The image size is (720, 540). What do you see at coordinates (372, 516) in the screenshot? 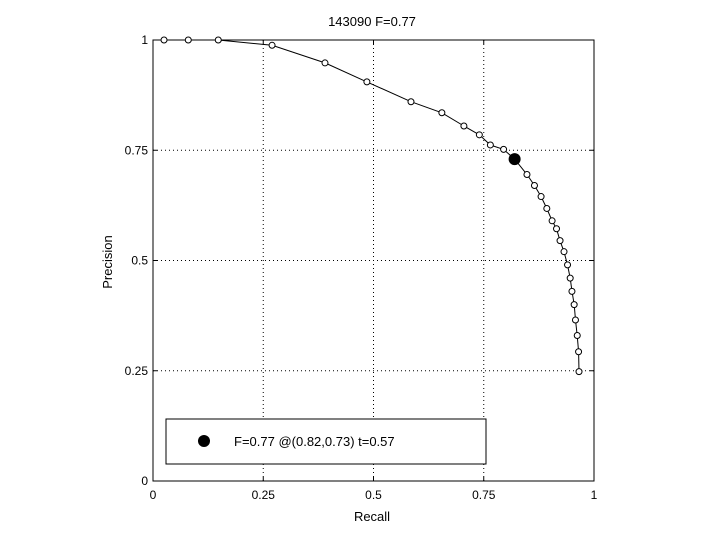
I see `x-axis-label: Recall` at bounding box center [372, 516].